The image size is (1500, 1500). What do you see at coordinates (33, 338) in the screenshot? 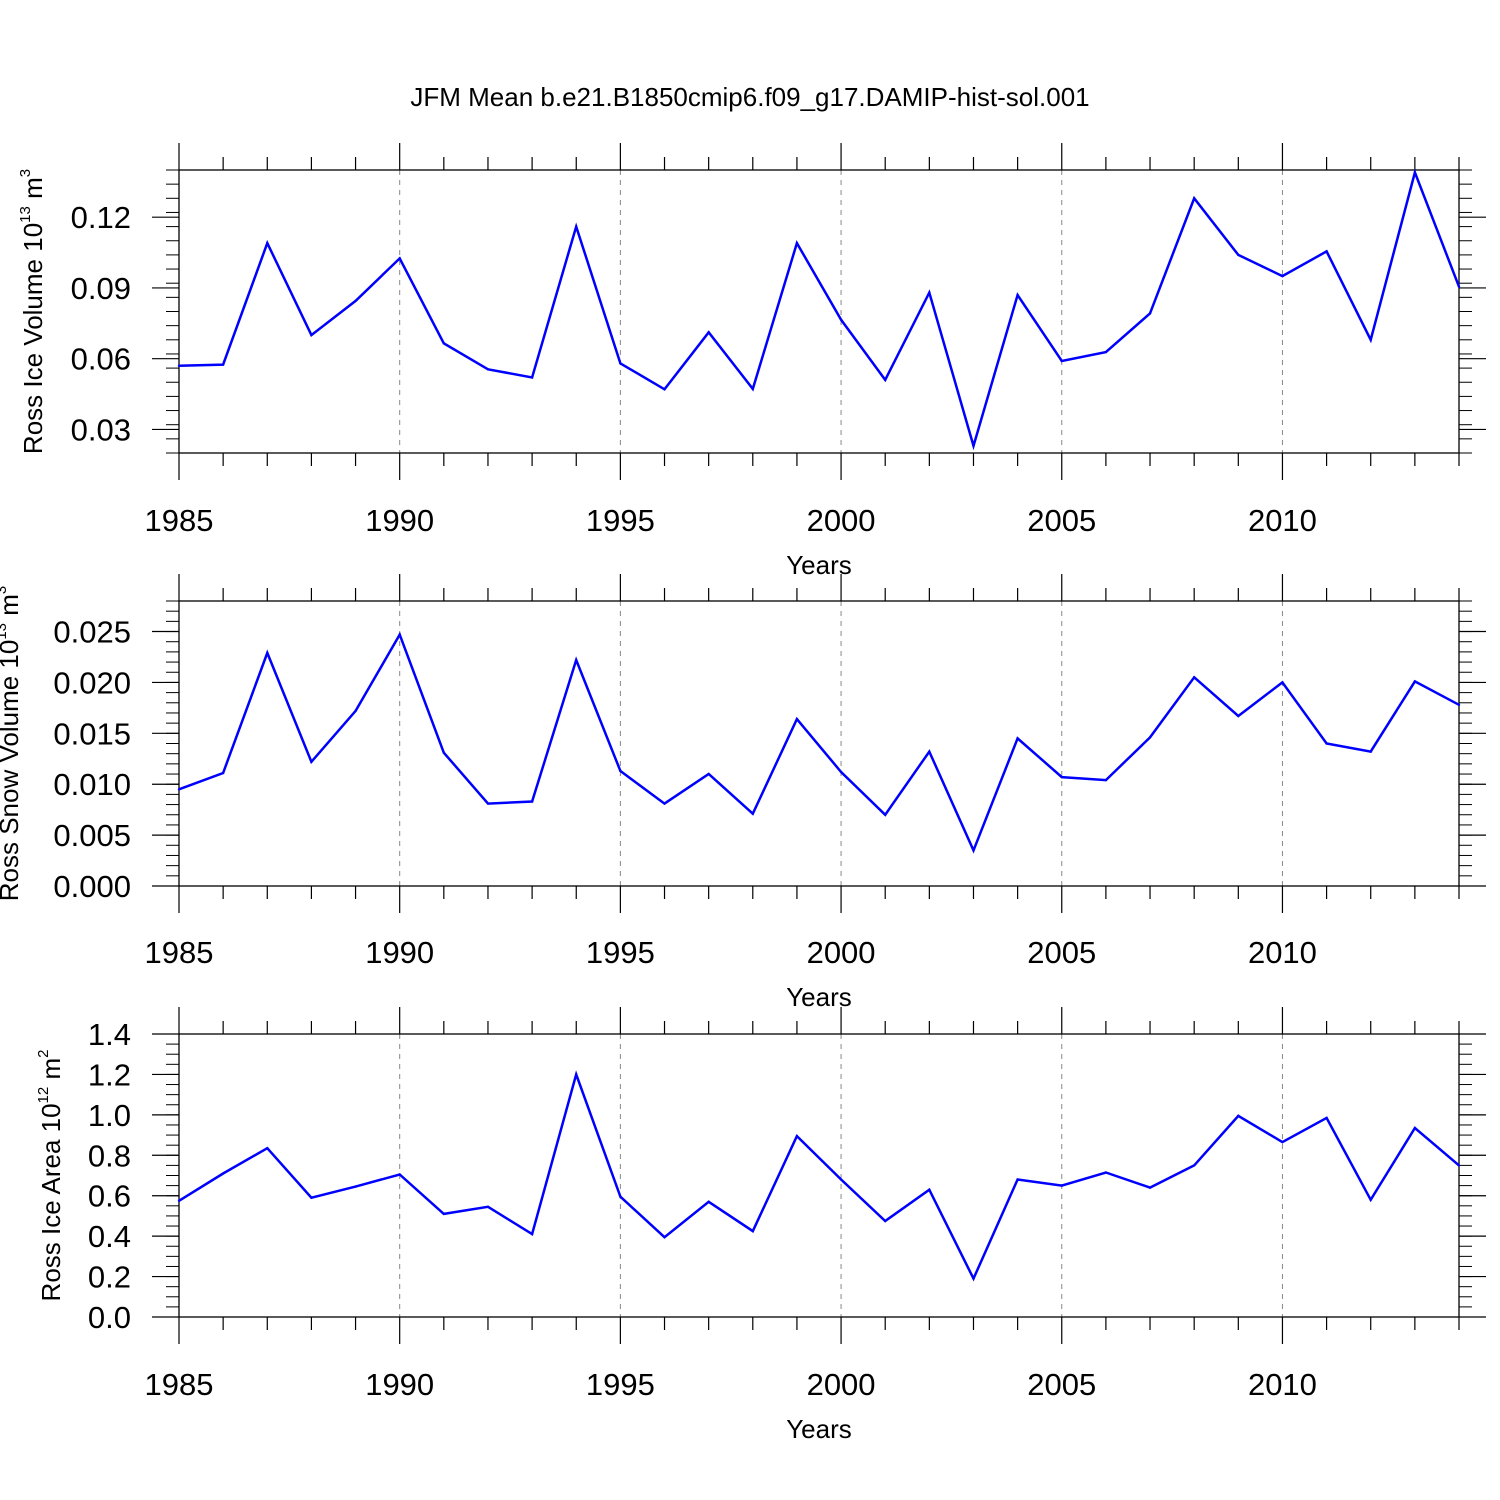
I see `y-axis-title-text: Ross Ice Volume 10` at bounding box center [33, 338].